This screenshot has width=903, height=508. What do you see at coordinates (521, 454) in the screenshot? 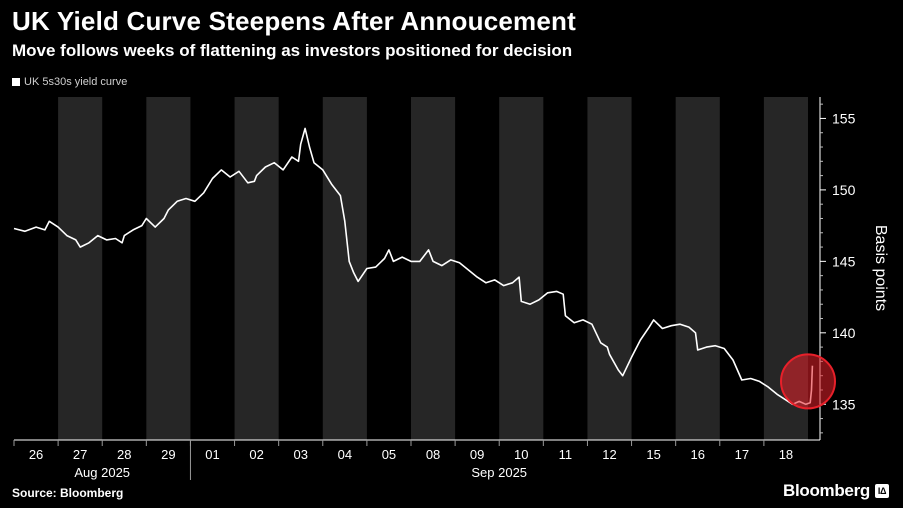
I see `x-tick-label: 10` at bounding box center [521, 454].